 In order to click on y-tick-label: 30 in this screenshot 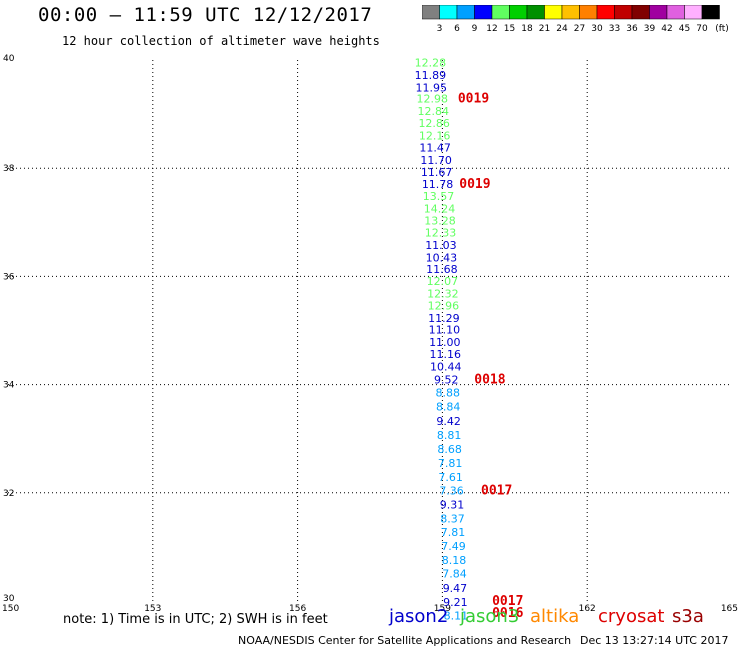, I will do `click(9, 599)`.